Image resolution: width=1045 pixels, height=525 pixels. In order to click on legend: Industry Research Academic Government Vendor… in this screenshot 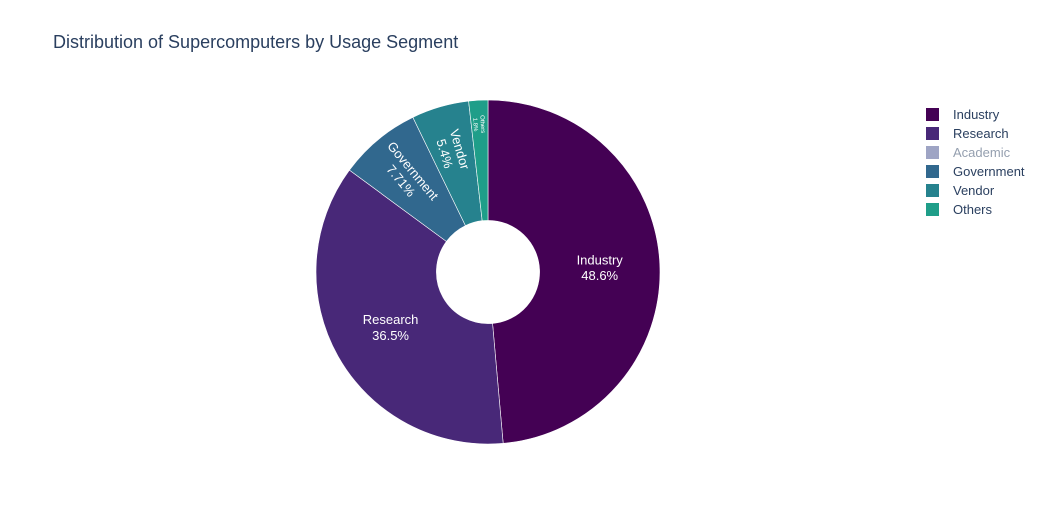, I will do `click(975, 162)`.